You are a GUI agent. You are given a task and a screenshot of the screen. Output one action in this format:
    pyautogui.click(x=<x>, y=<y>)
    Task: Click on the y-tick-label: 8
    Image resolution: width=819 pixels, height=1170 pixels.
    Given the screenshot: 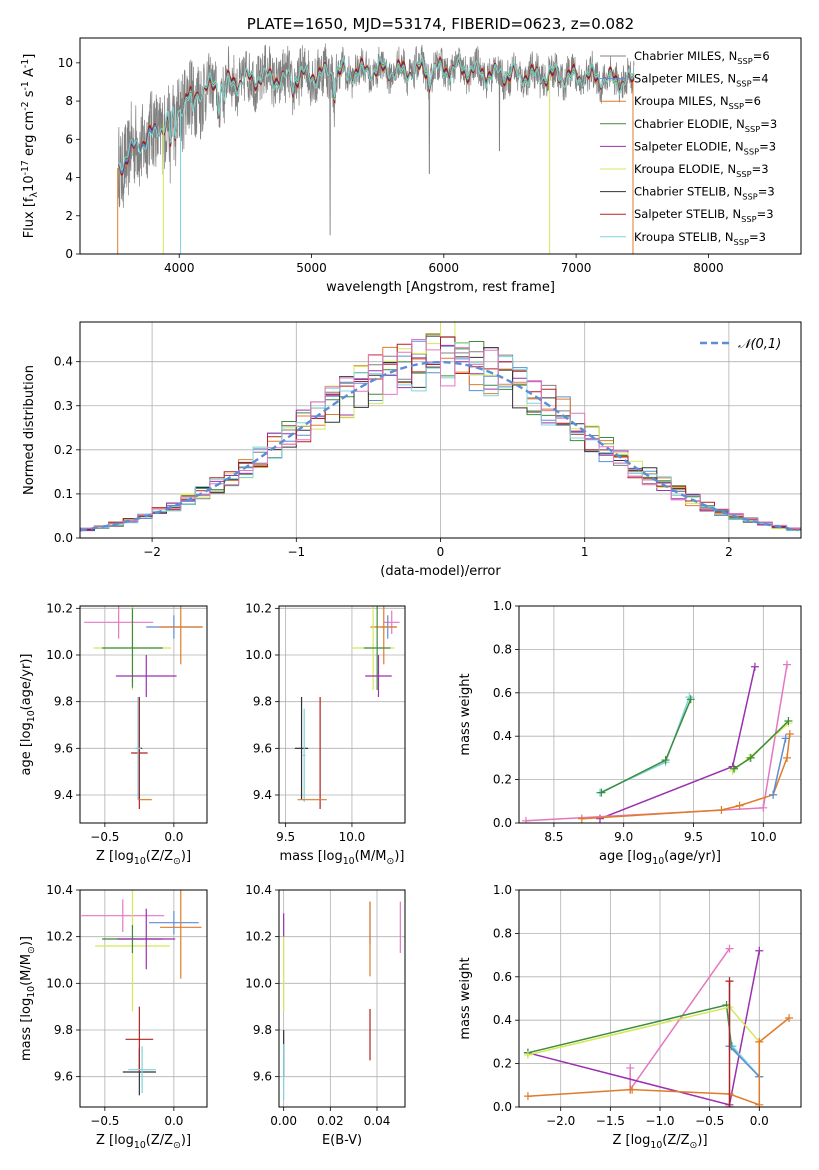 What is the action you would take?
    pyautogui.click(x=69, y=101)
    